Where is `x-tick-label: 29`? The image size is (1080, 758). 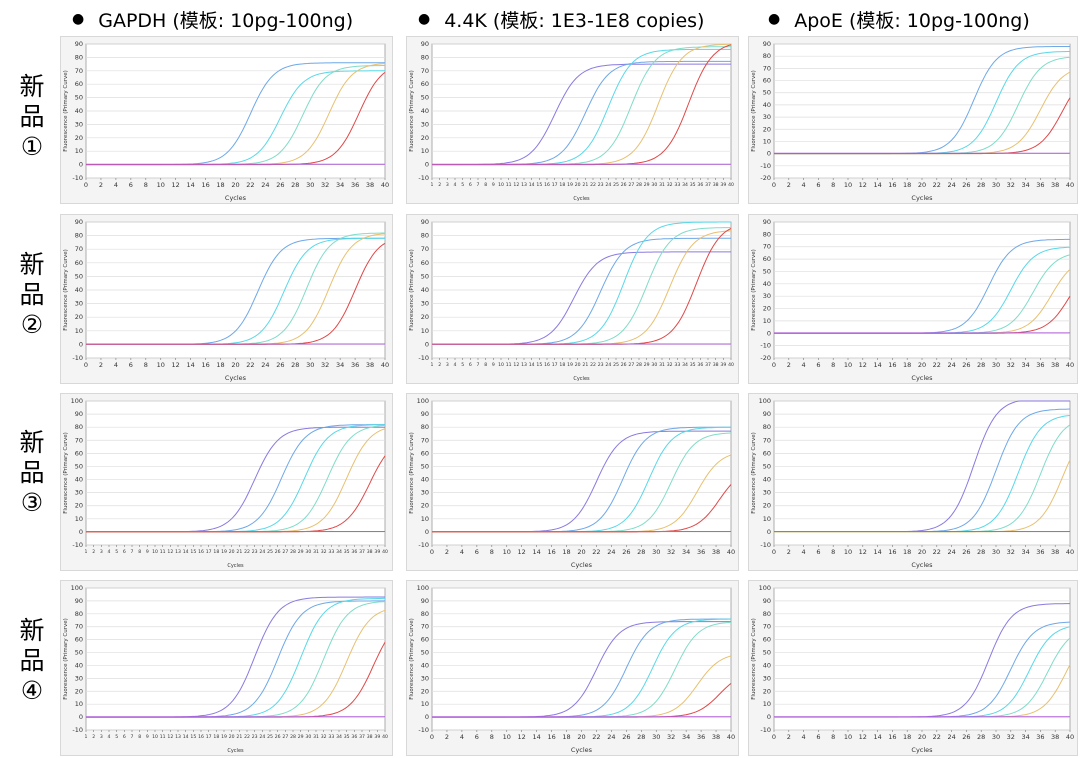 x-tick-label: 29 is located at coordinates (647, 185).